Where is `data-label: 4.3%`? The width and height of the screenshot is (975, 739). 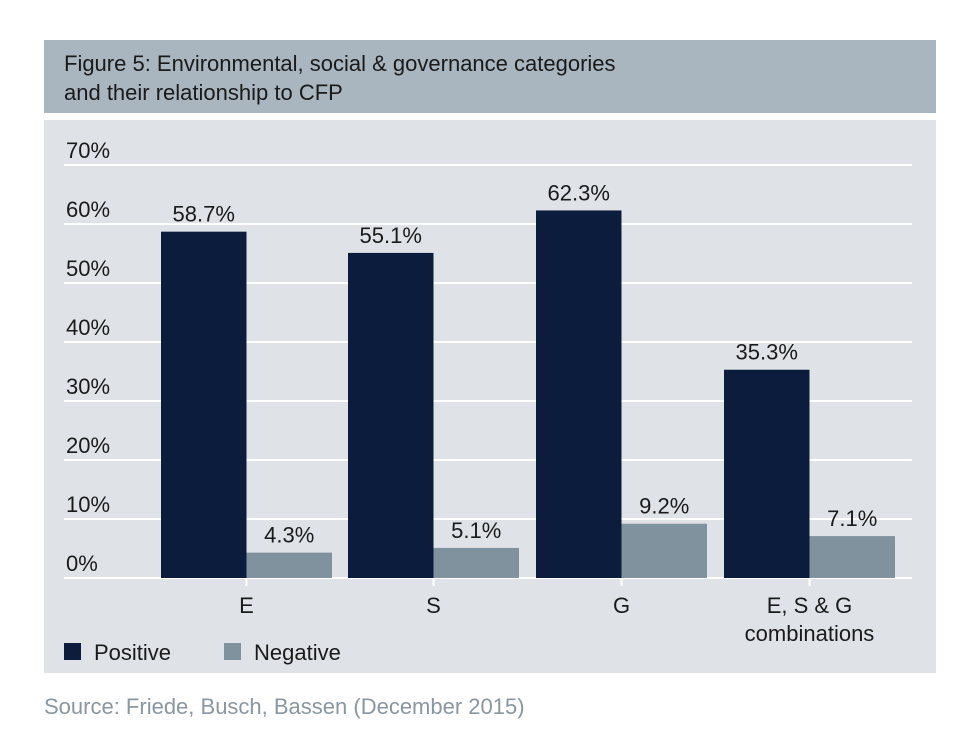 data-label: 4.3% is located at coordinates (289, 535).